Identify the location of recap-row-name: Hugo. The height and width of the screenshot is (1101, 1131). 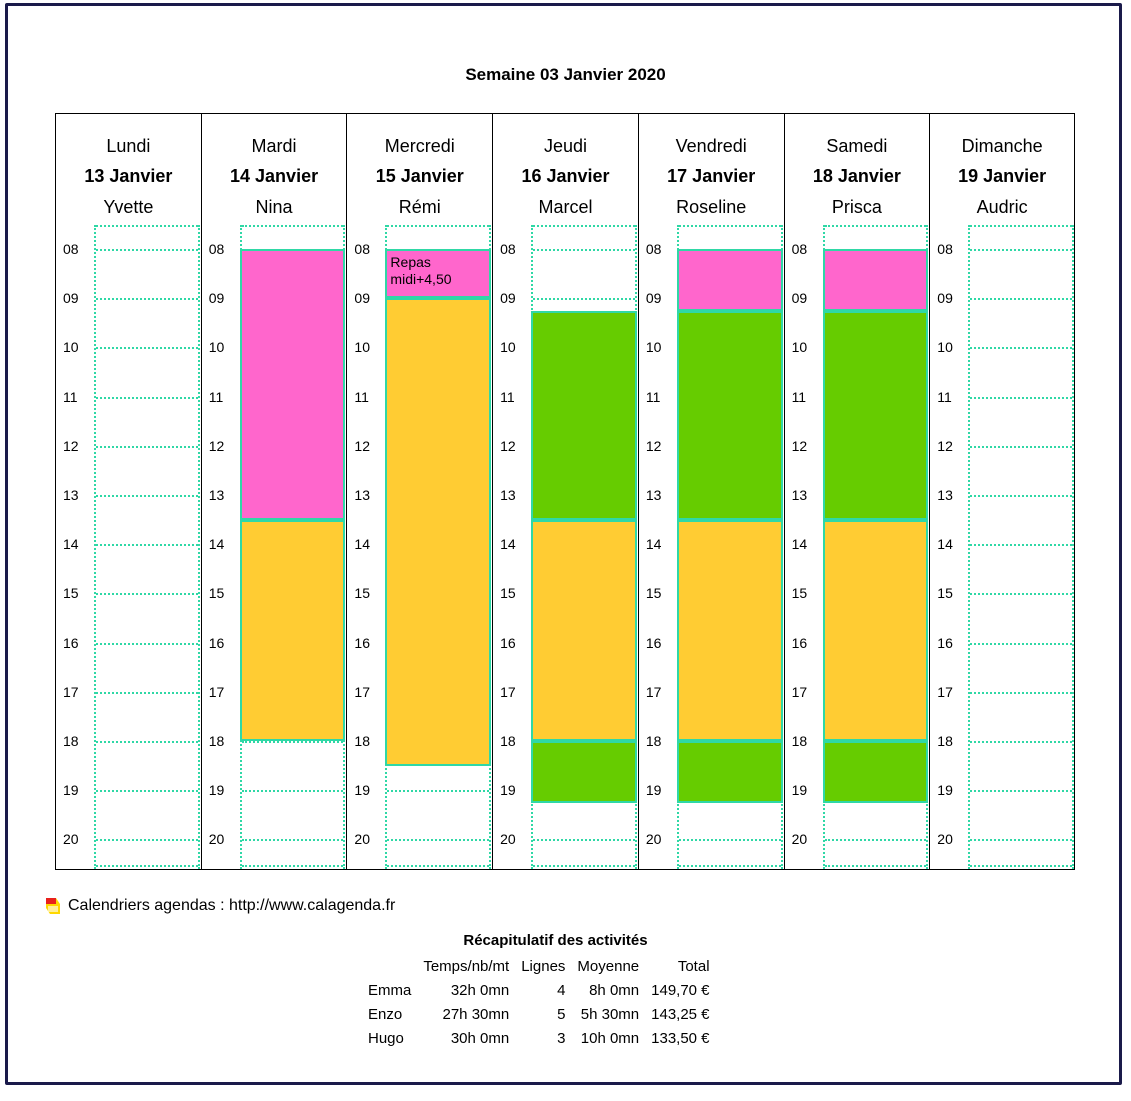
(386, 1038).